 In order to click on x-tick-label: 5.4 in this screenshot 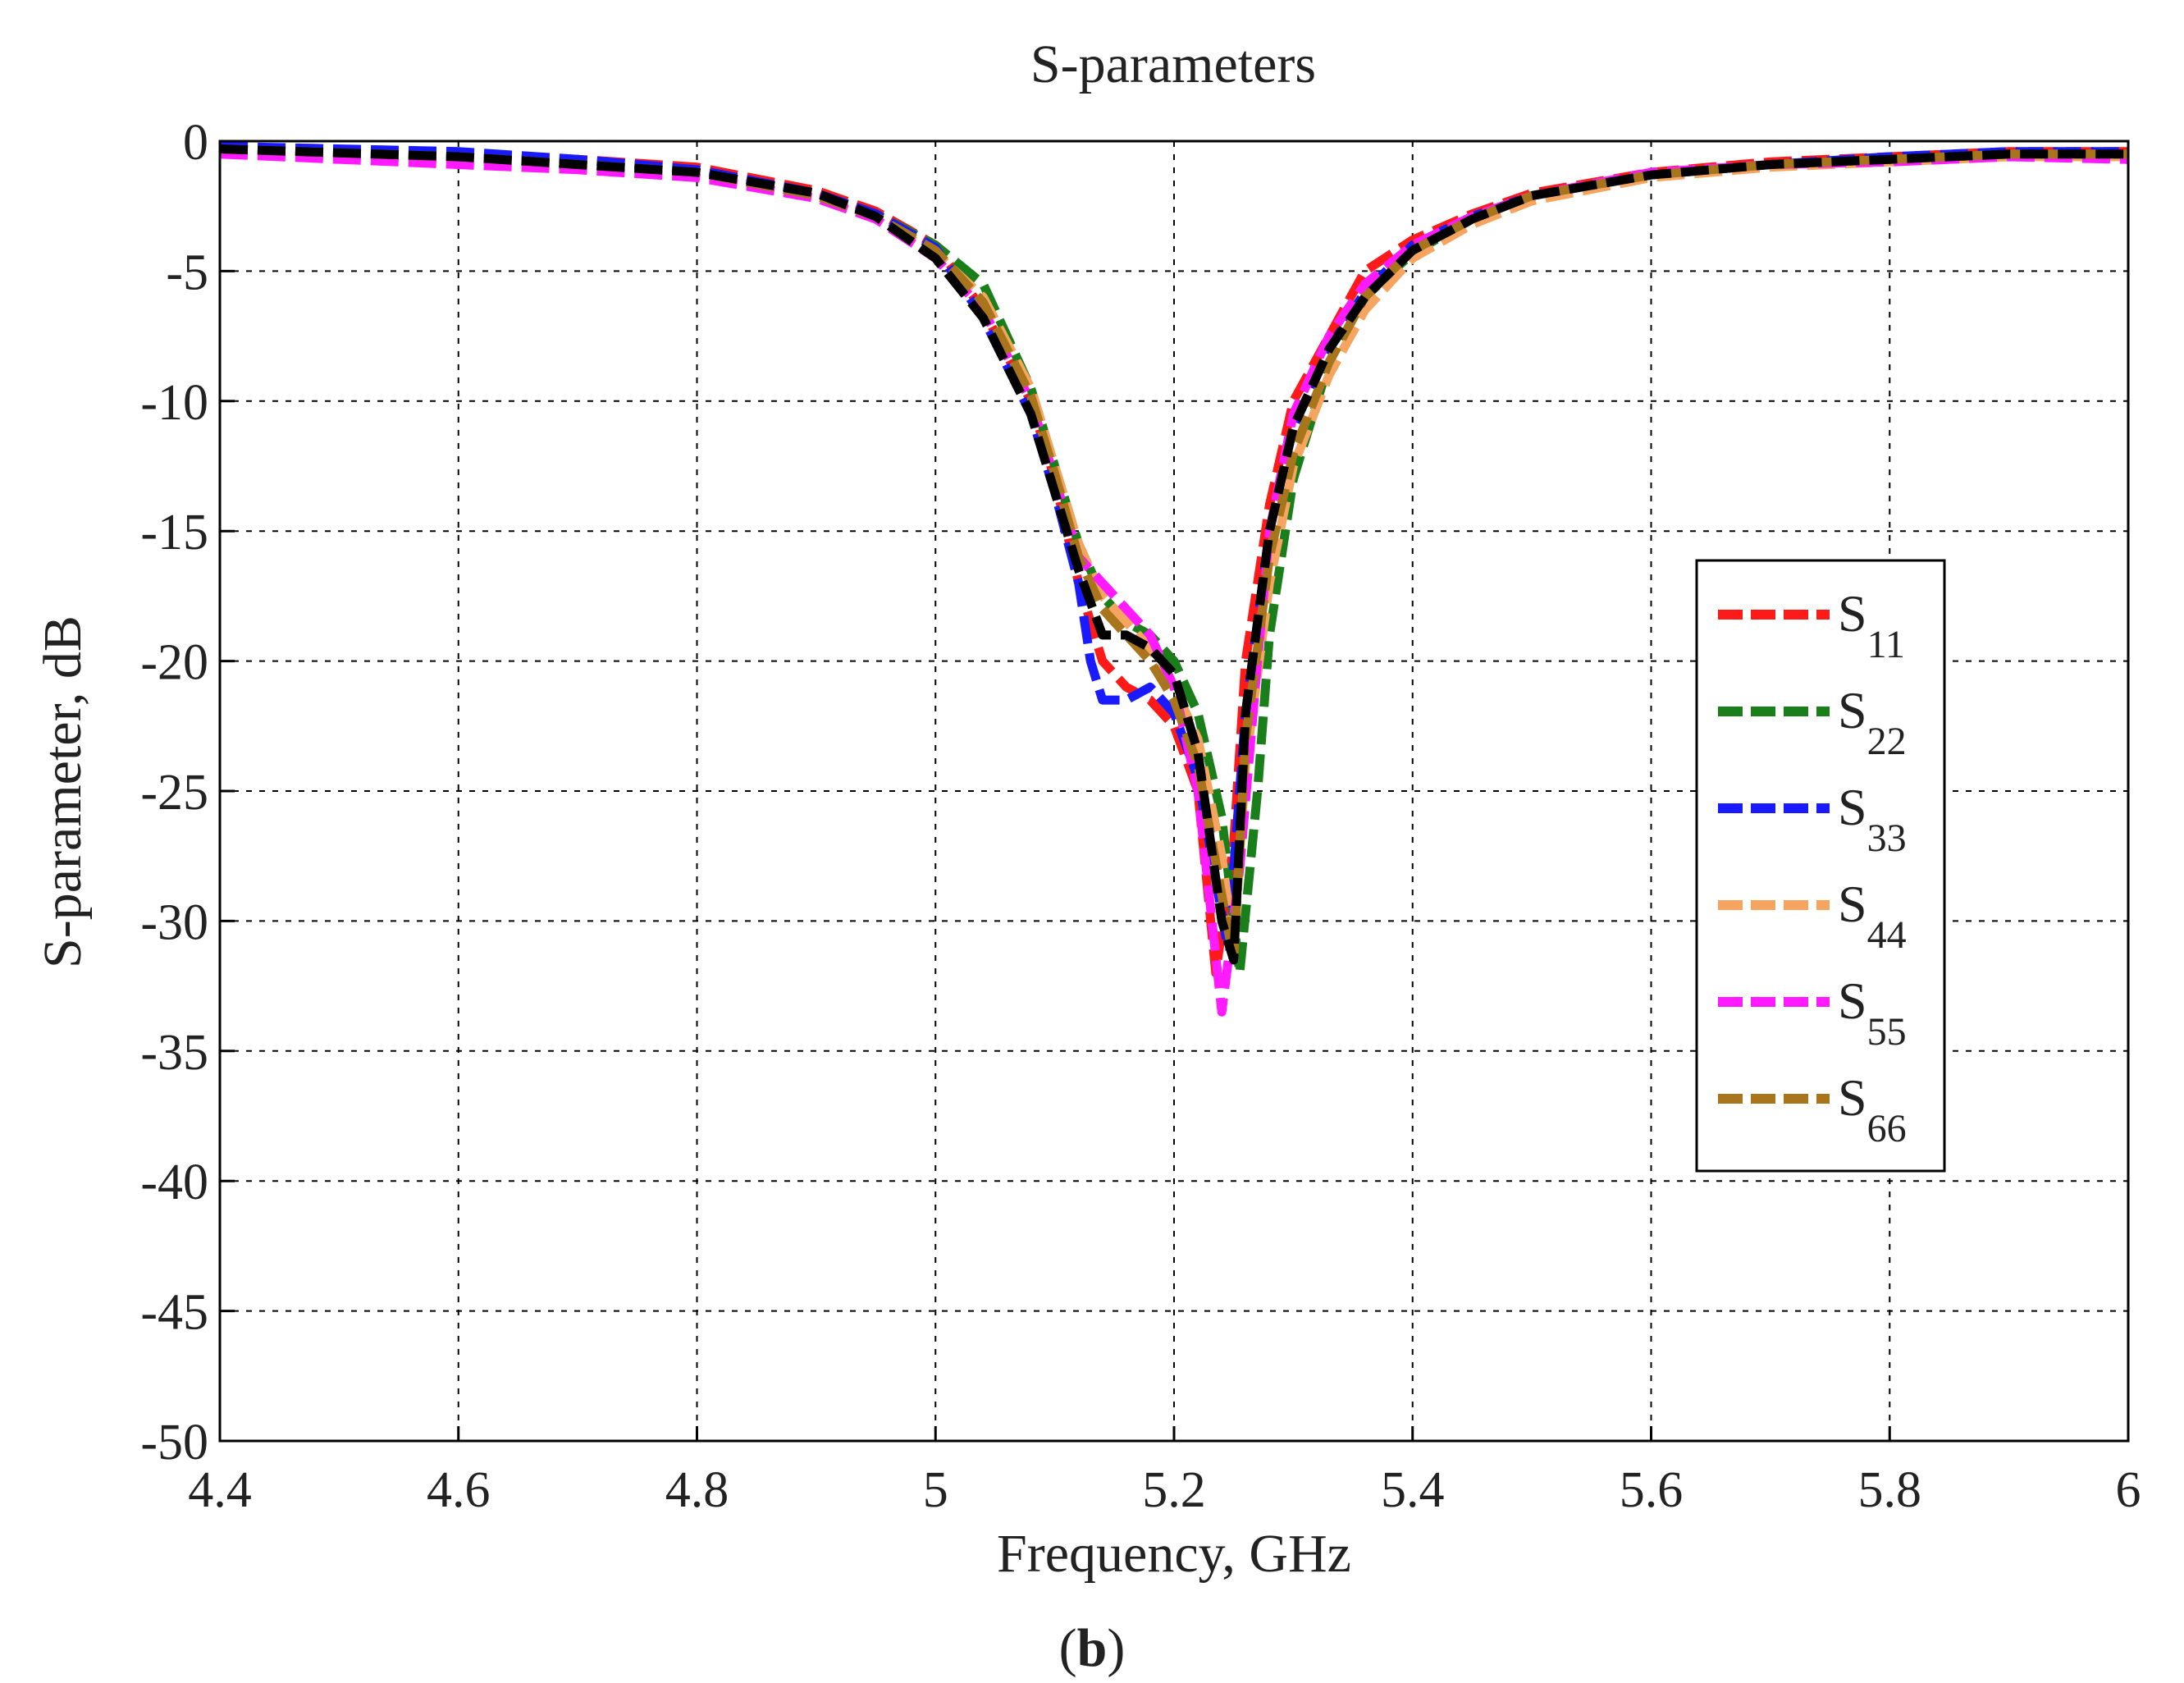, I will do `click(1413, 1490)`.